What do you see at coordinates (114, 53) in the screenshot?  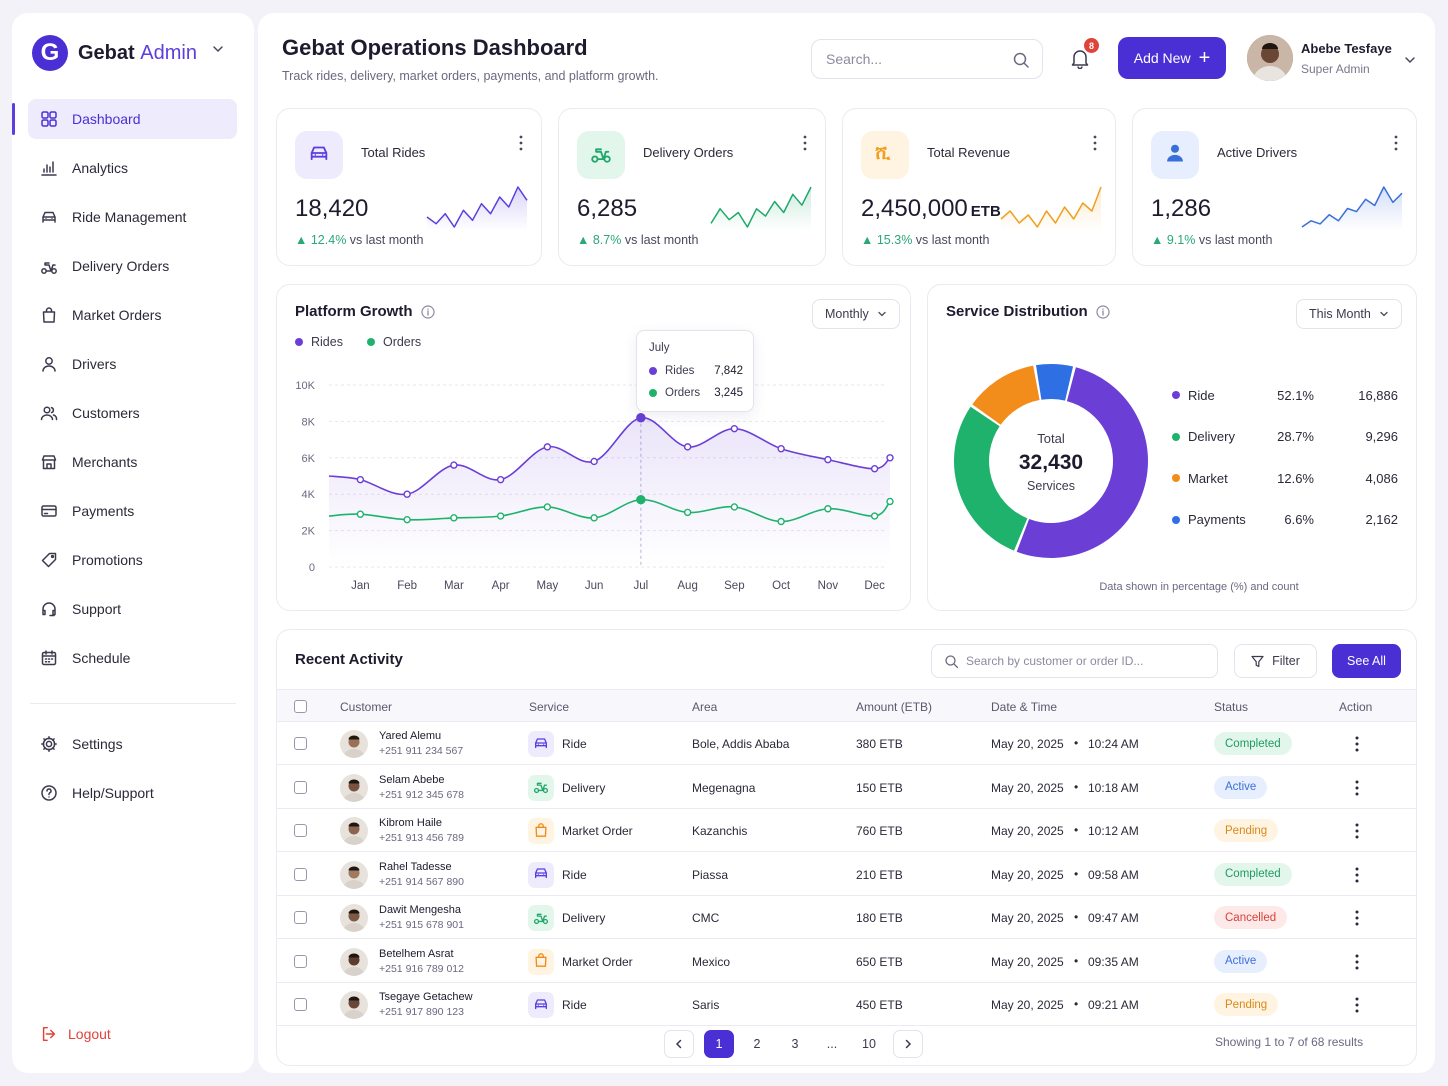 I see `brand: G Gebat Admin` at bounding box center [114, 53].